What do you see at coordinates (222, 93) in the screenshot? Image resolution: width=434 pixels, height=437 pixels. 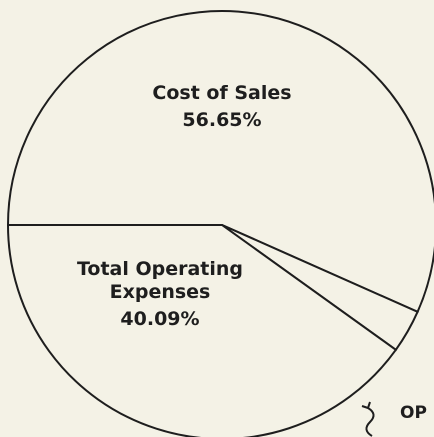 I see `category-name: Cost of Sales` at bounding box center [222, 93].